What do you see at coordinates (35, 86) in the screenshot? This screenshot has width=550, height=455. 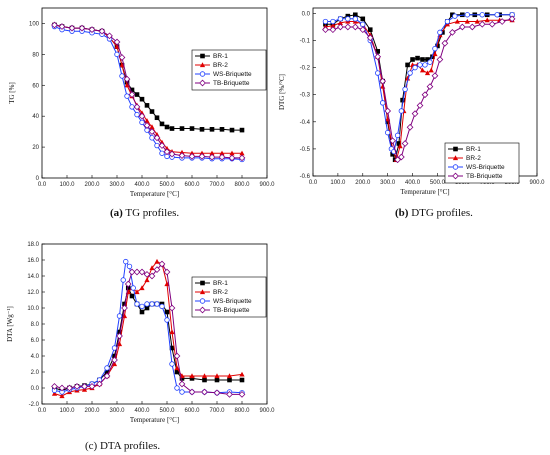 I see `y-tick-label: 60` at bounding box center [35, 86].